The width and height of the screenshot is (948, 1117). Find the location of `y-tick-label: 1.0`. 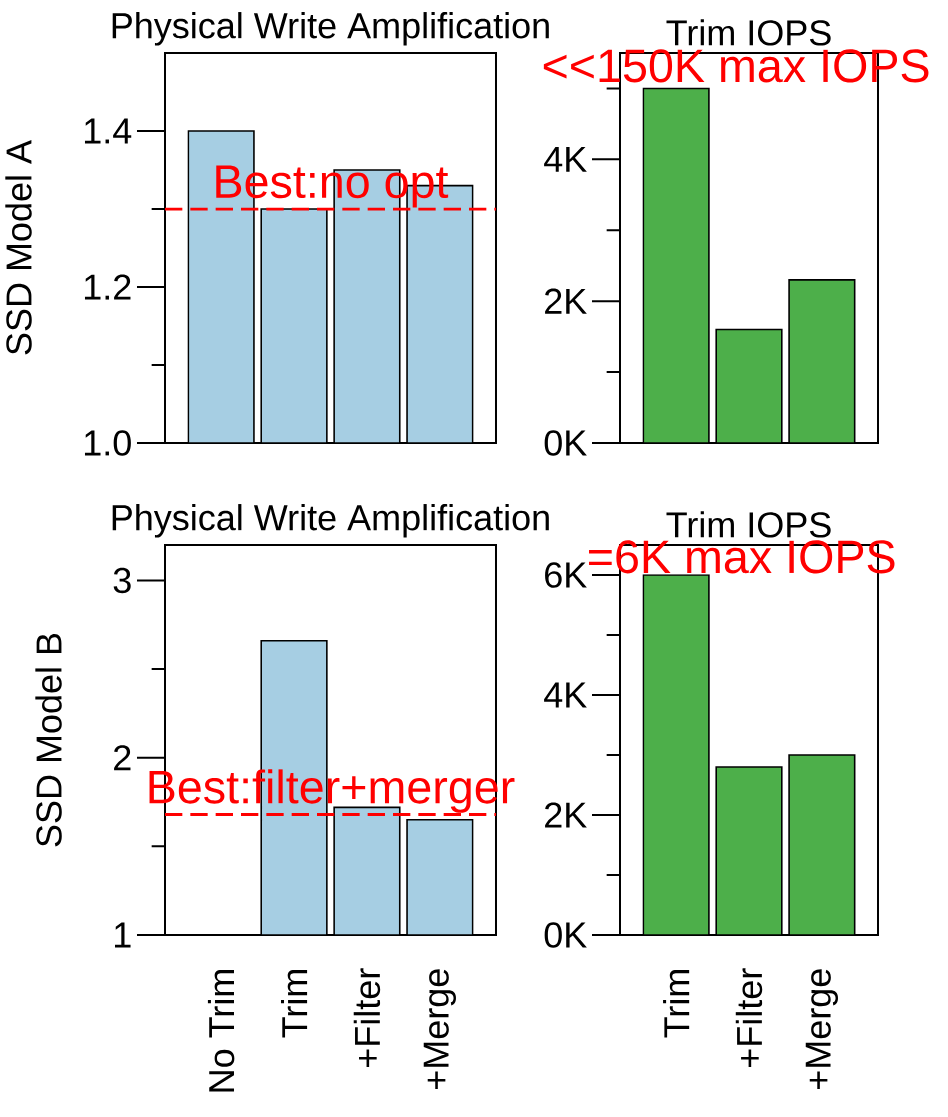

y-tick-label: 1.0 is located at coordinates (107, 443).